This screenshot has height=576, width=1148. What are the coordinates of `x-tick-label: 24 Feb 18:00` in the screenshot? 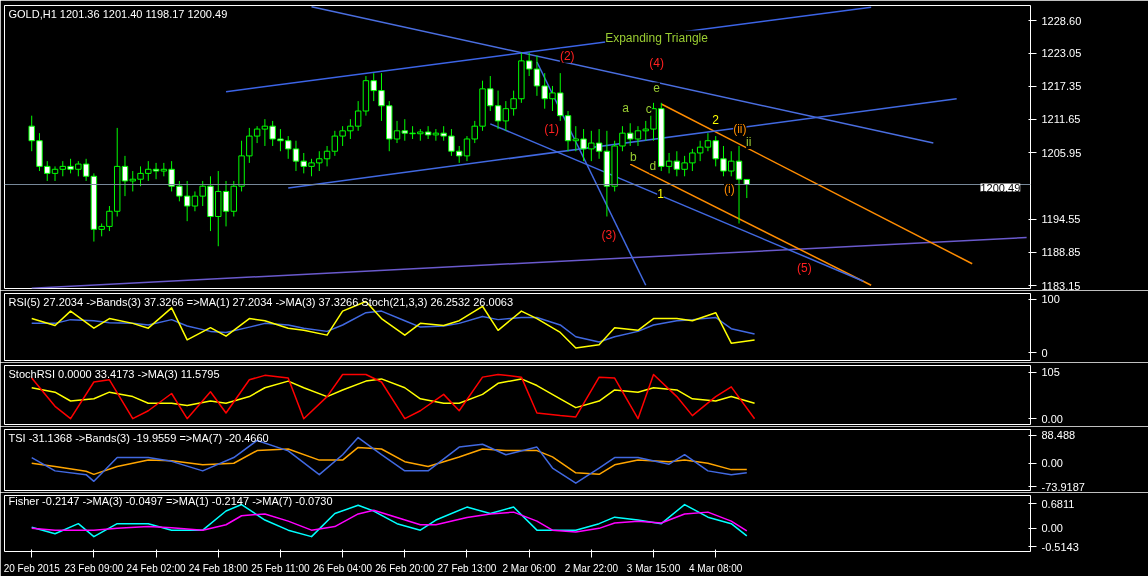 It's located at (218, 568).